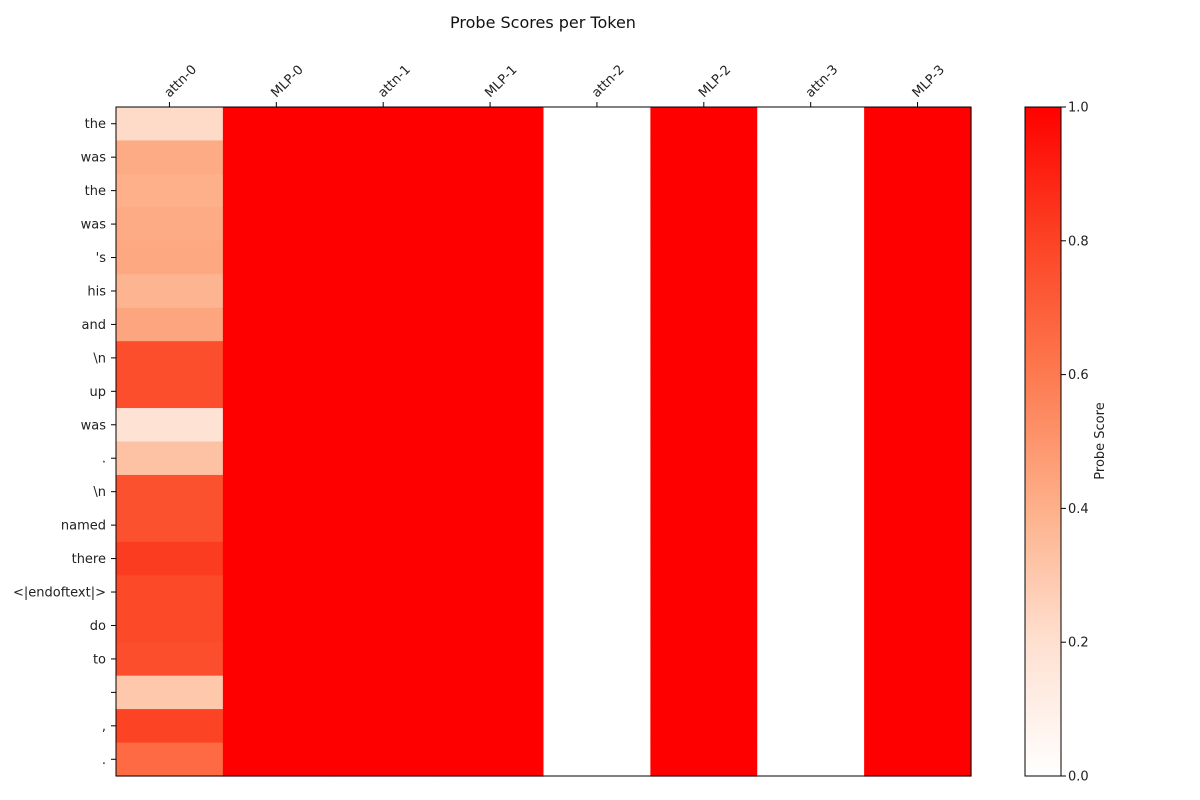 The image size is (1200, 800). What do you see at coordinates (822, 81) in the screenshot?
I see `column-label: attn-3` at bounding box center [822, 81].